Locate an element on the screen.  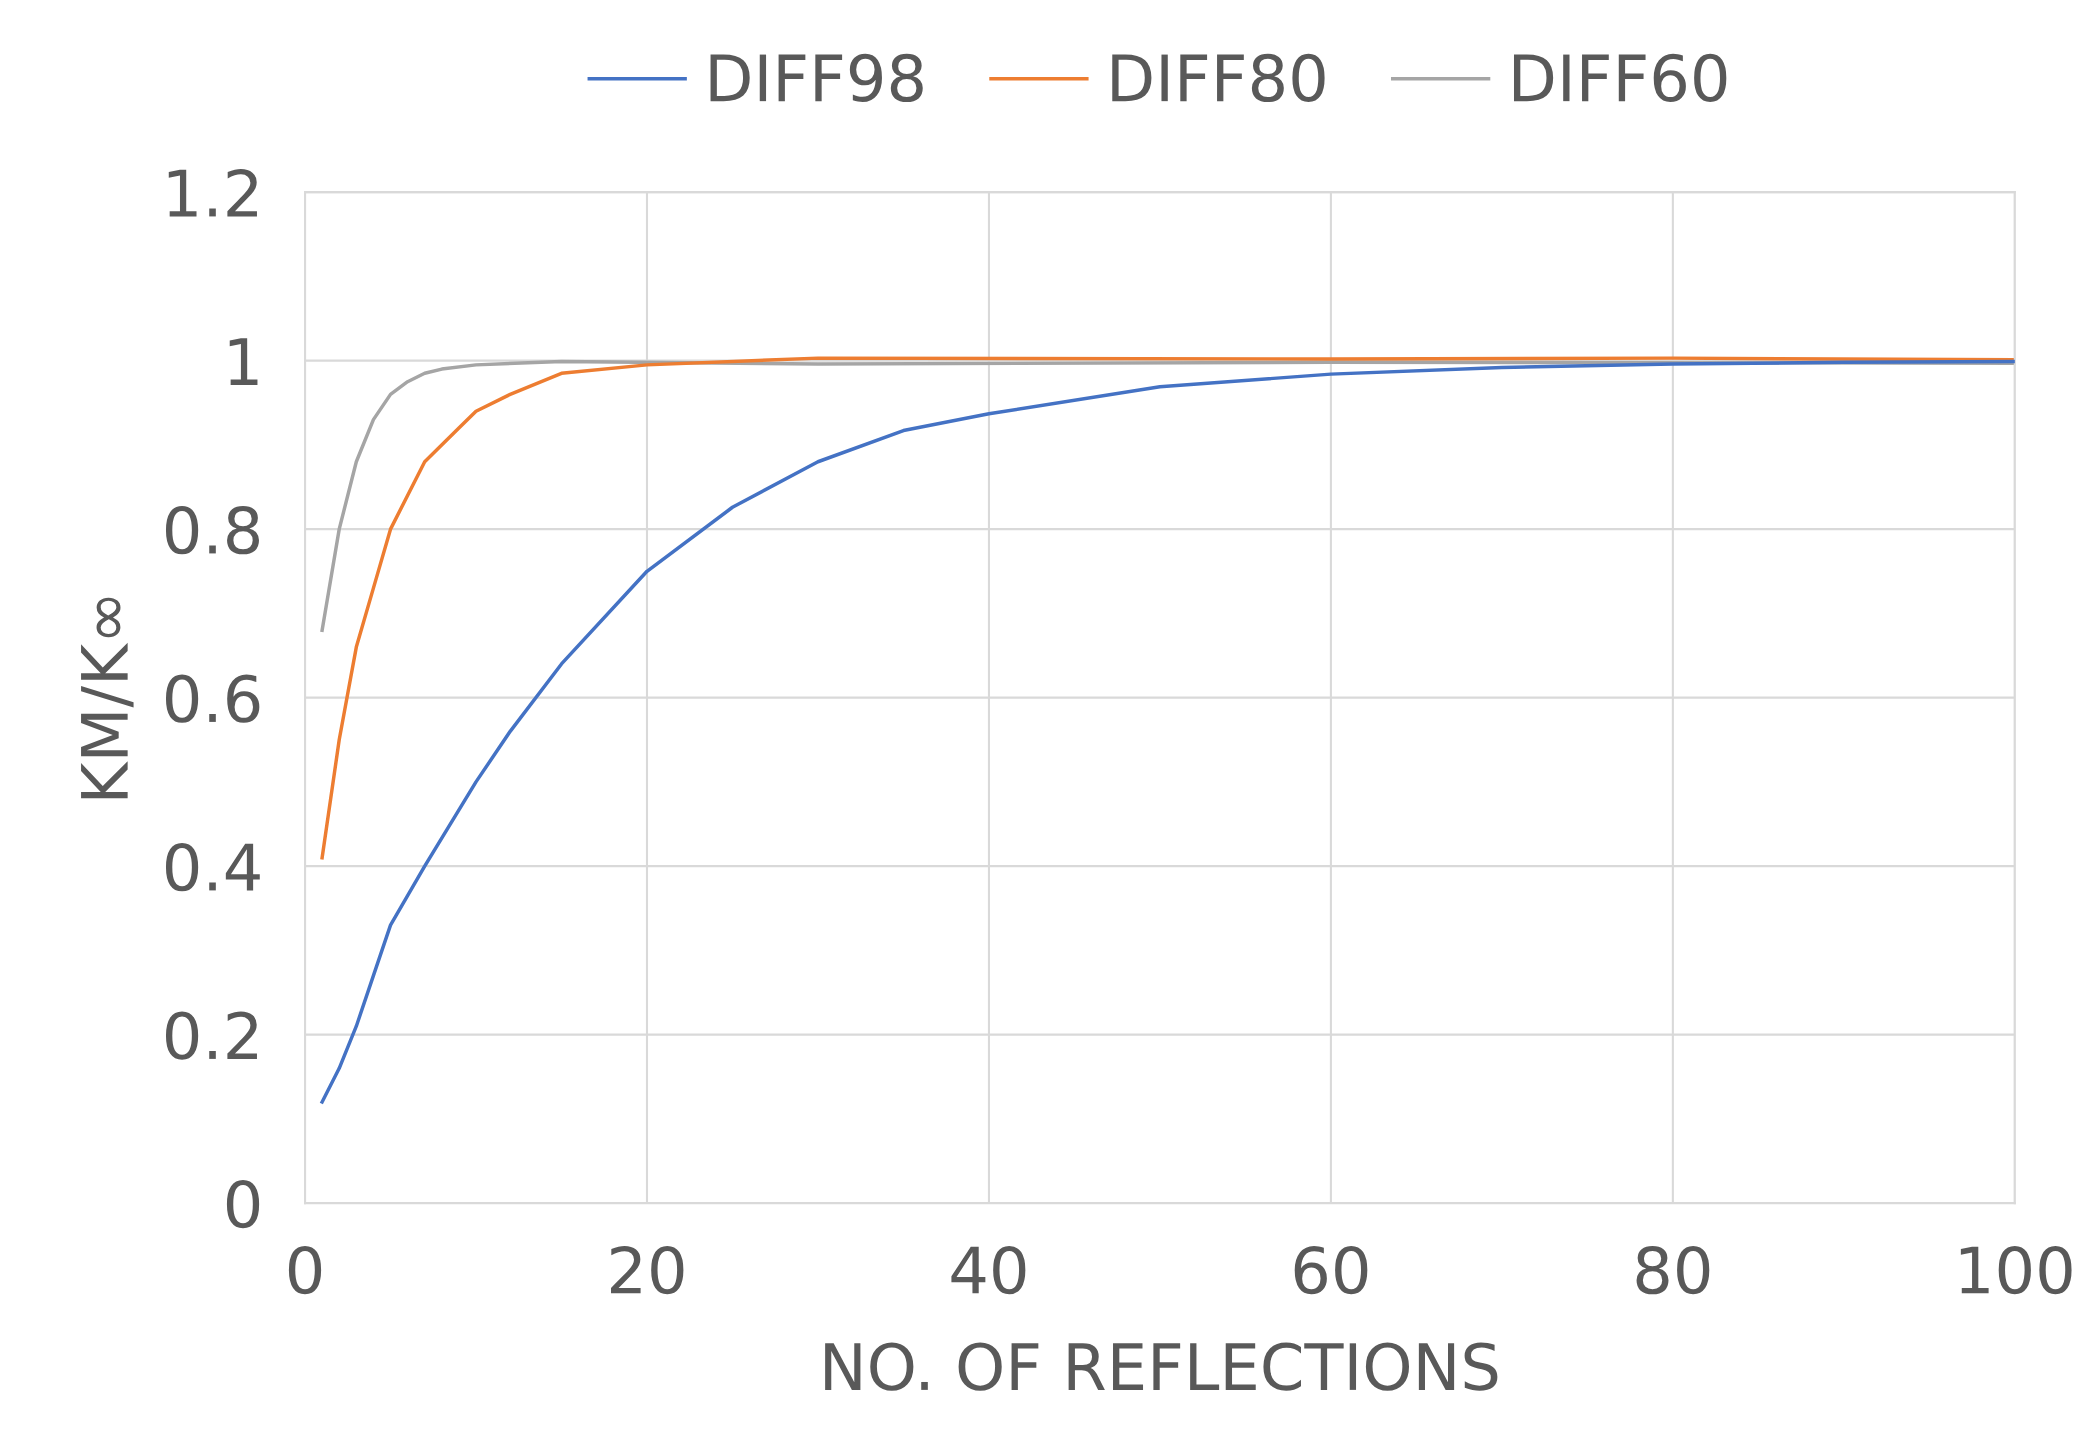
y-tick-label: 1 is located at coordinates (243, 361).